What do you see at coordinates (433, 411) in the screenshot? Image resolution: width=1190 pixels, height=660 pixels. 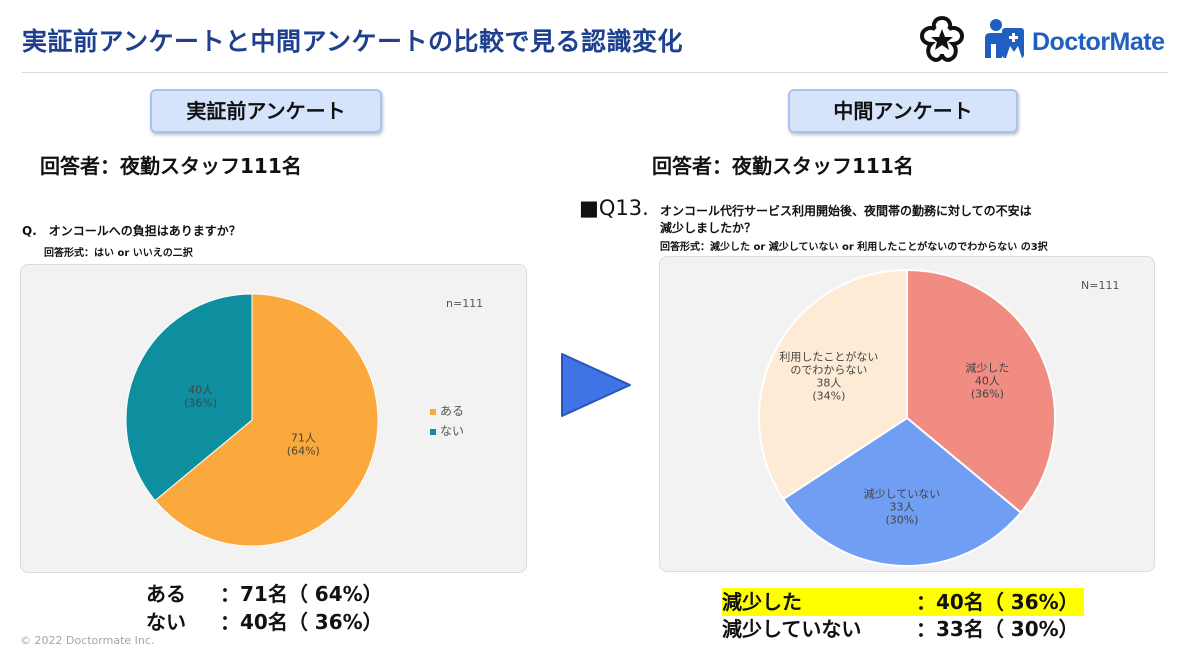 I see `legend-swatch-aru` at bounding box center [433, 411].